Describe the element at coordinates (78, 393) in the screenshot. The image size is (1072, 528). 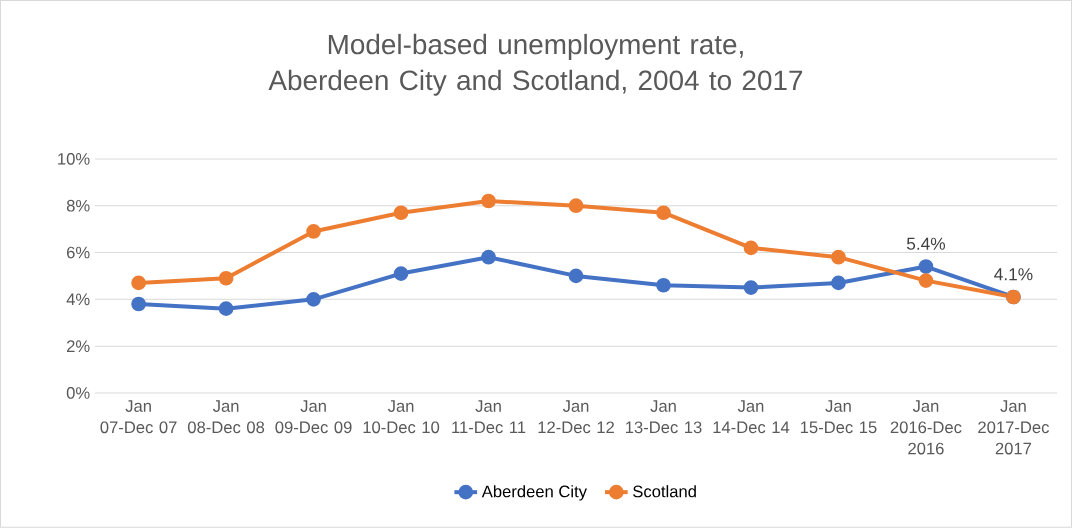
I see `y-tick-label: 0%` at that location.